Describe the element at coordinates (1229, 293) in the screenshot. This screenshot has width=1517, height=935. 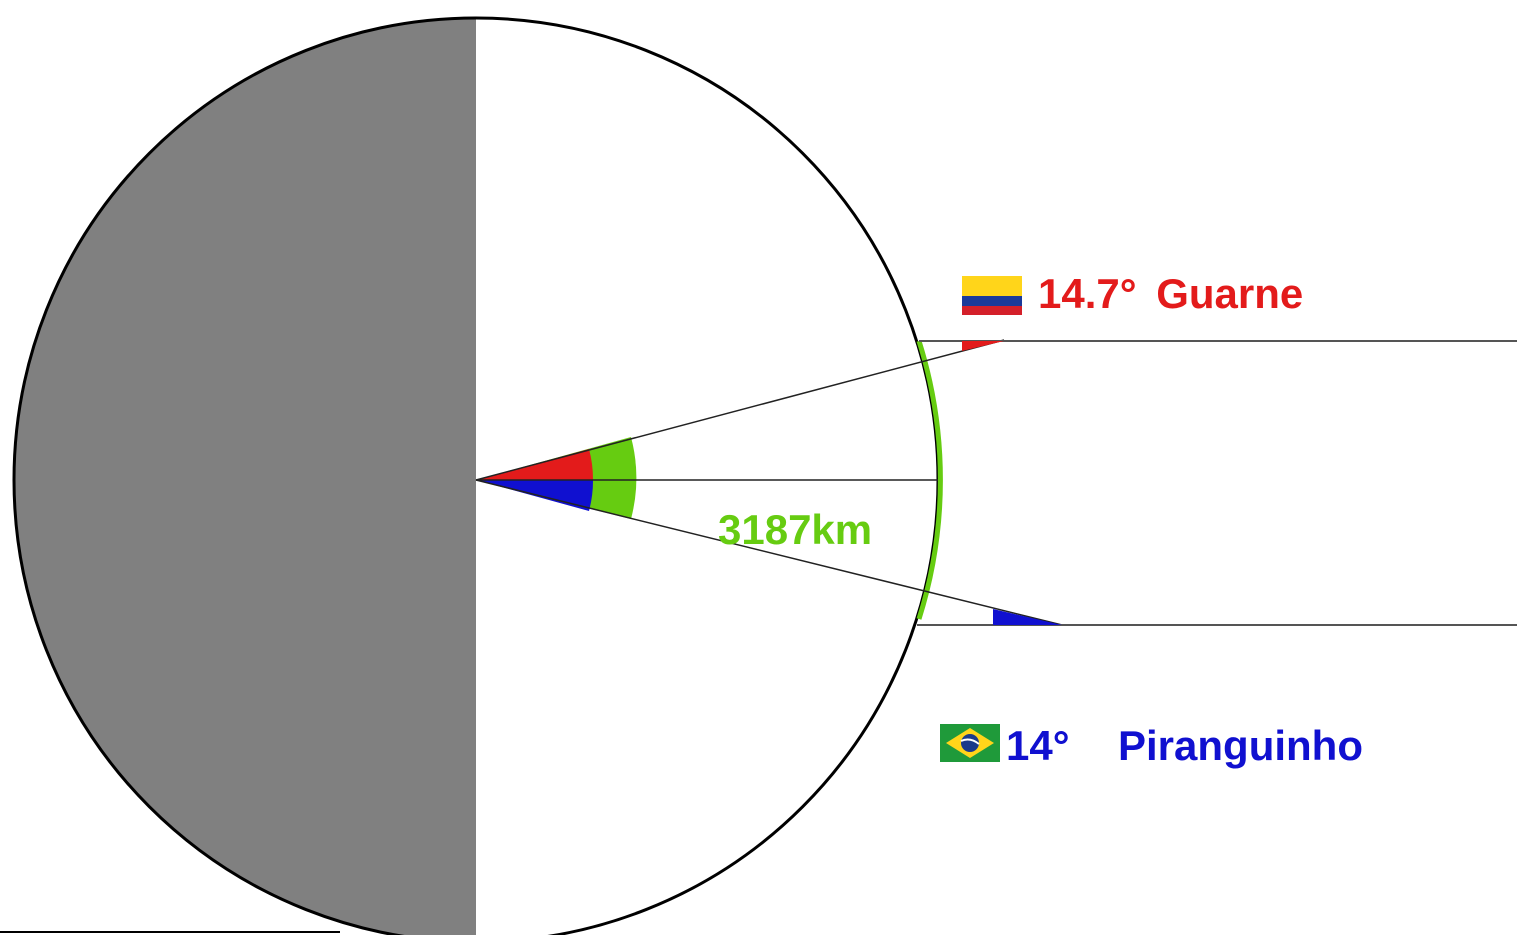
I see `guarne-name: Guarne` at that location.